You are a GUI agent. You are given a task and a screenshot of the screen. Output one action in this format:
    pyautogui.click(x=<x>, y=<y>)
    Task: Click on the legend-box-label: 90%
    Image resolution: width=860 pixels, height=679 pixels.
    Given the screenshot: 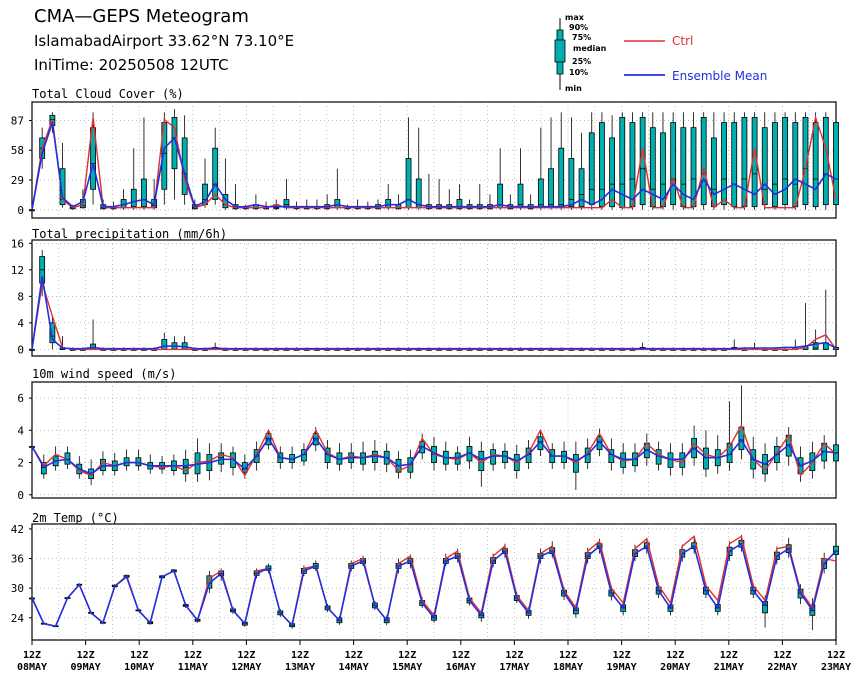 What is the action you would take?
    pyautogui.click(x=578, y=27)
    